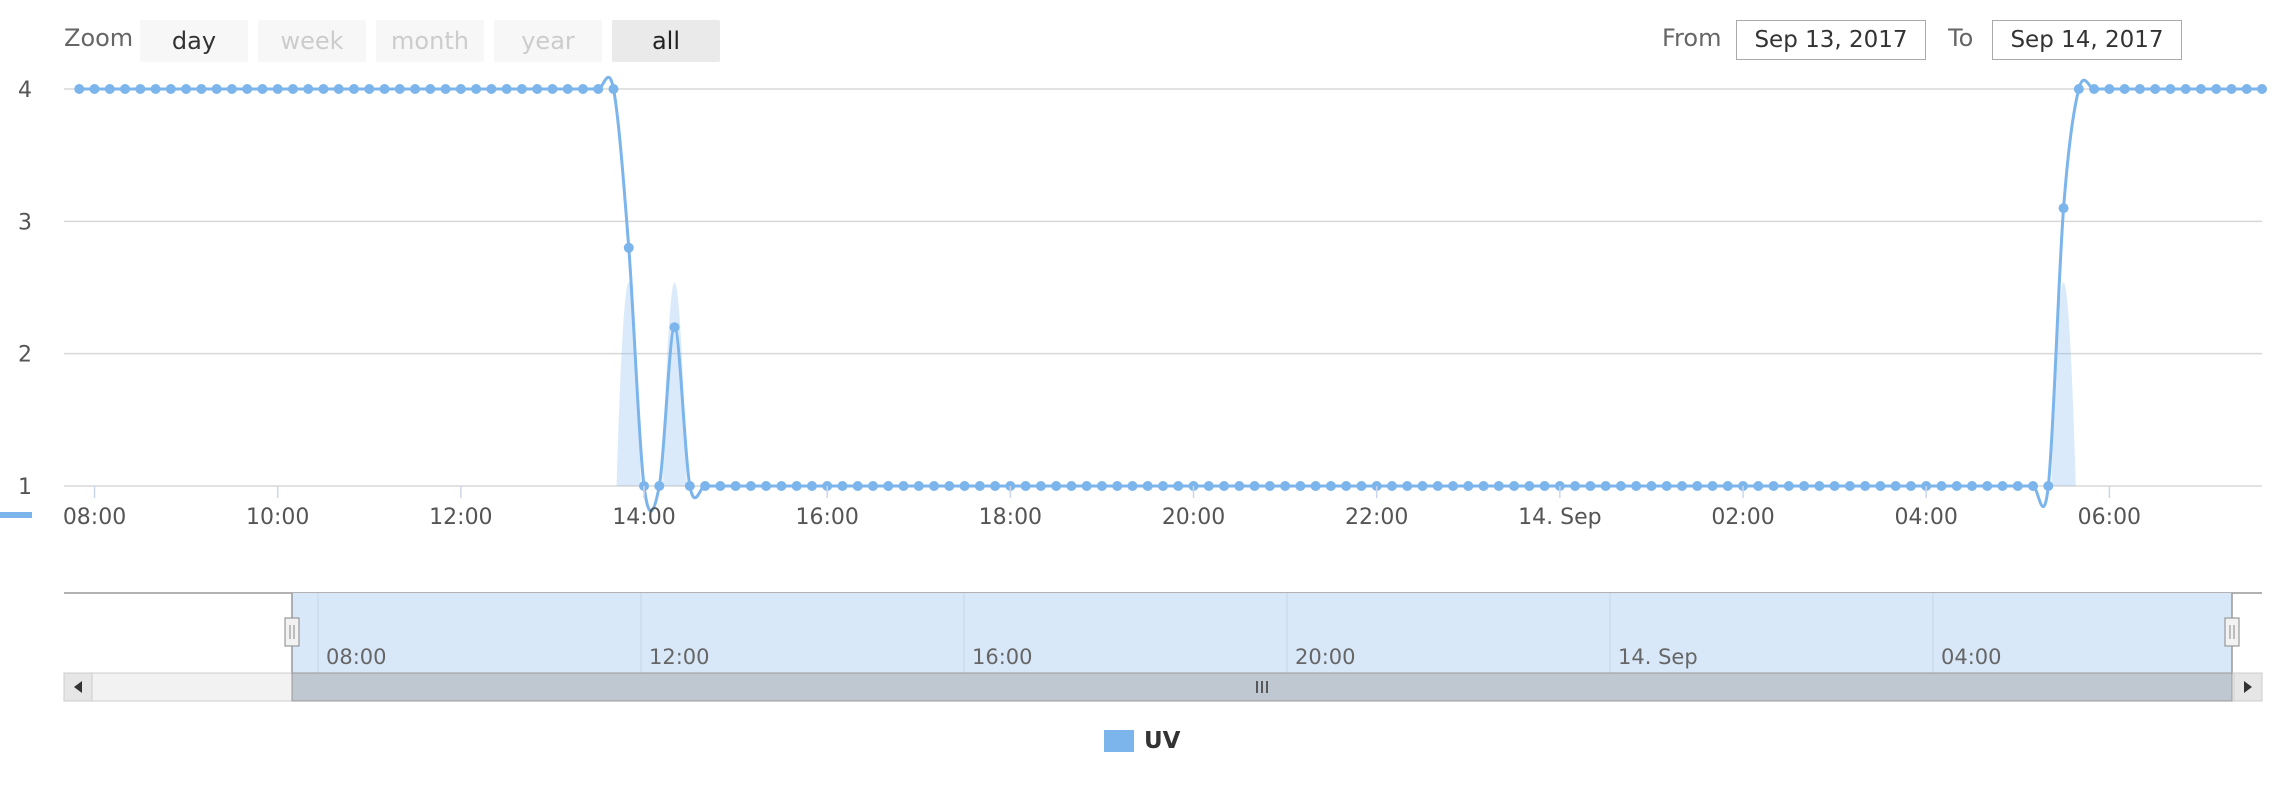 This screenshot has width=2280, height=800. What do you see at coordinates (2232, 632) in the screenshot?
I see `navigator-right-handle` at bounding box center [2232, 632].